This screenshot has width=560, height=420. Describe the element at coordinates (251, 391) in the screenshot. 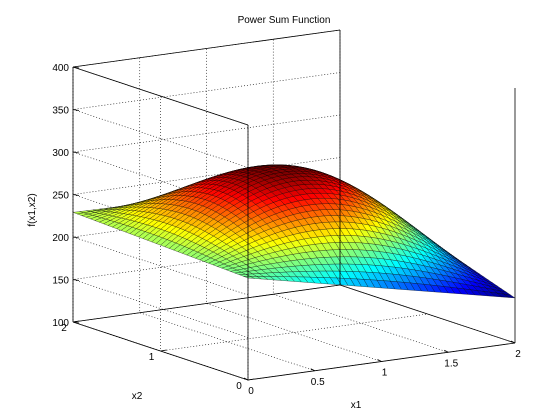

I see `x-tick-label: 0` at that location.